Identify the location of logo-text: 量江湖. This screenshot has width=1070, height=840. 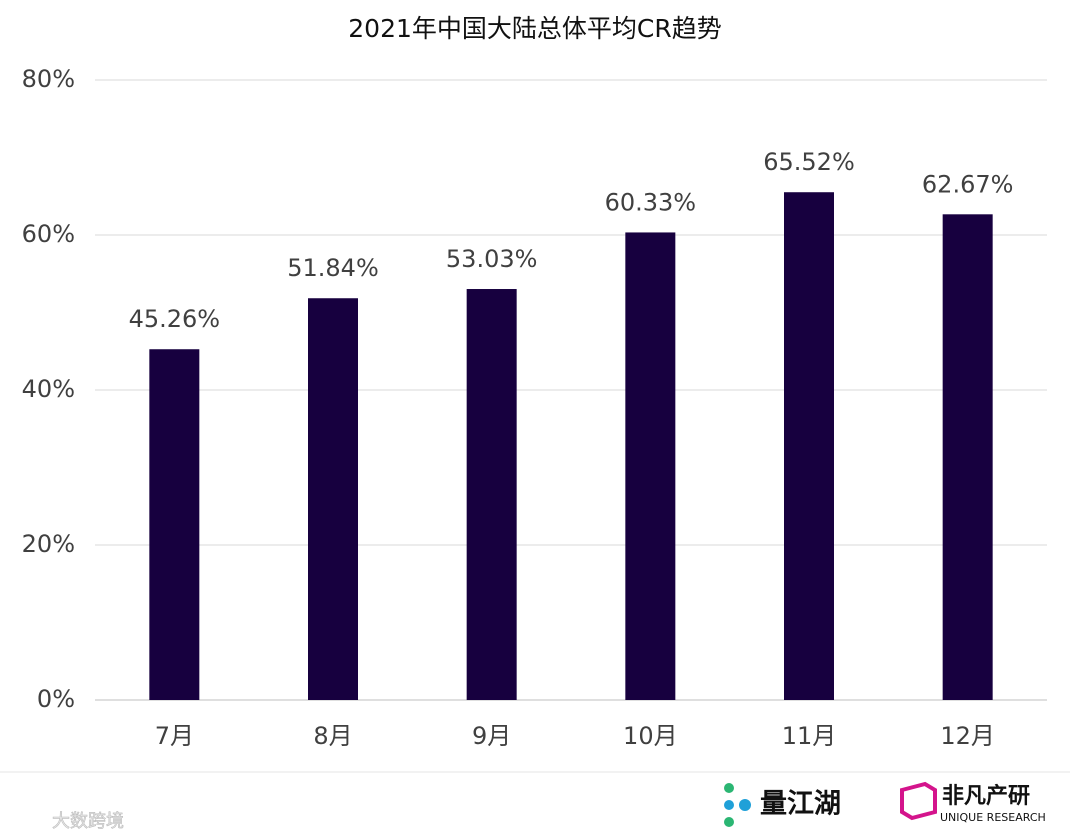
(800, 804).